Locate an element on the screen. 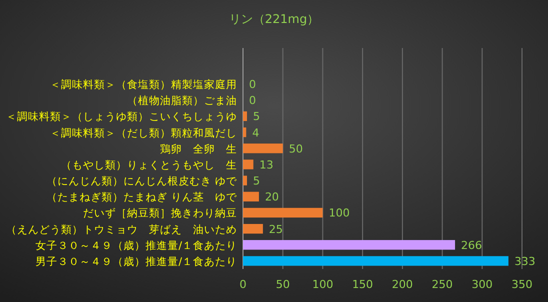 The height and width of the screenshot is (302, 548). x-tick-label: 150 is located at coordinates (363, 284).